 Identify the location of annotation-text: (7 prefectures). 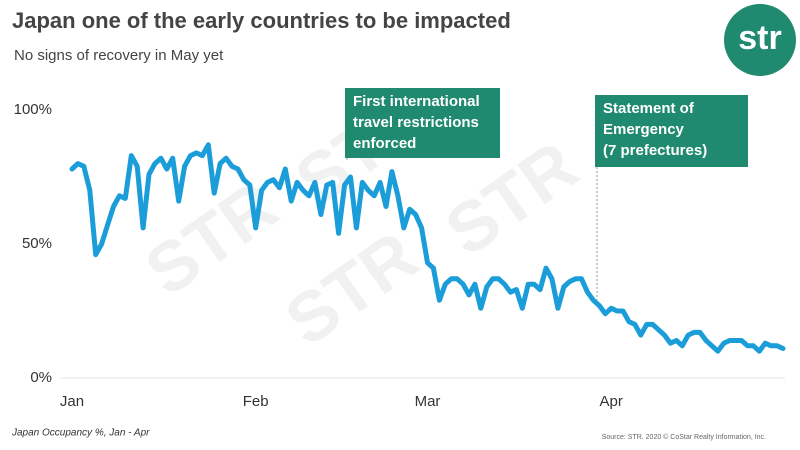
(655, 150).